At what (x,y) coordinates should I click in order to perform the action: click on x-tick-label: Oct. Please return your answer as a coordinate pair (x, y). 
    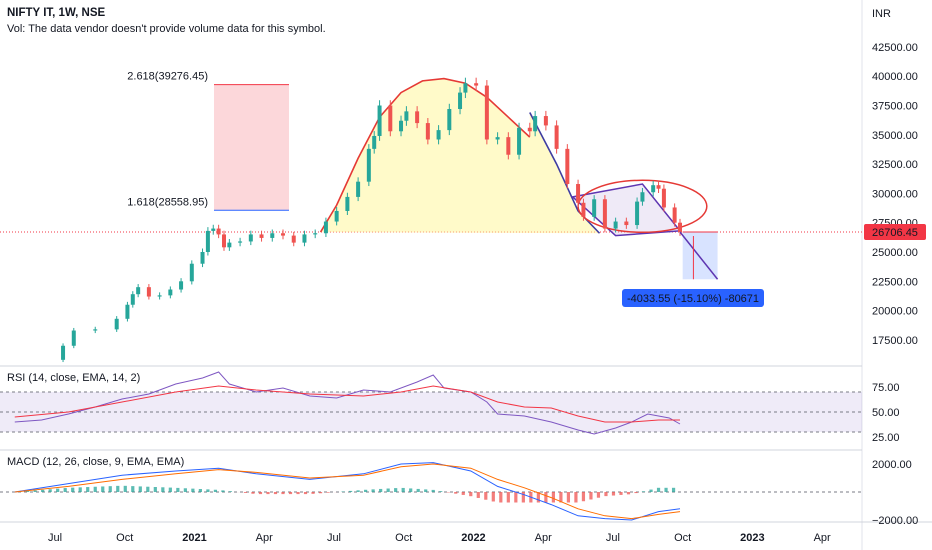
    Looking at the image, I should click on (682, 538).